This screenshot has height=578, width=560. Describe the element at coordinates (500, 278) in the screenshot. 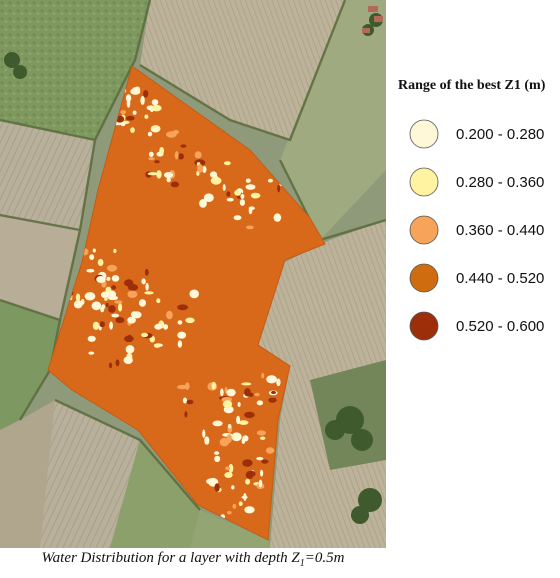

I see `legend-label: 0.440 - 0.520` at that location.